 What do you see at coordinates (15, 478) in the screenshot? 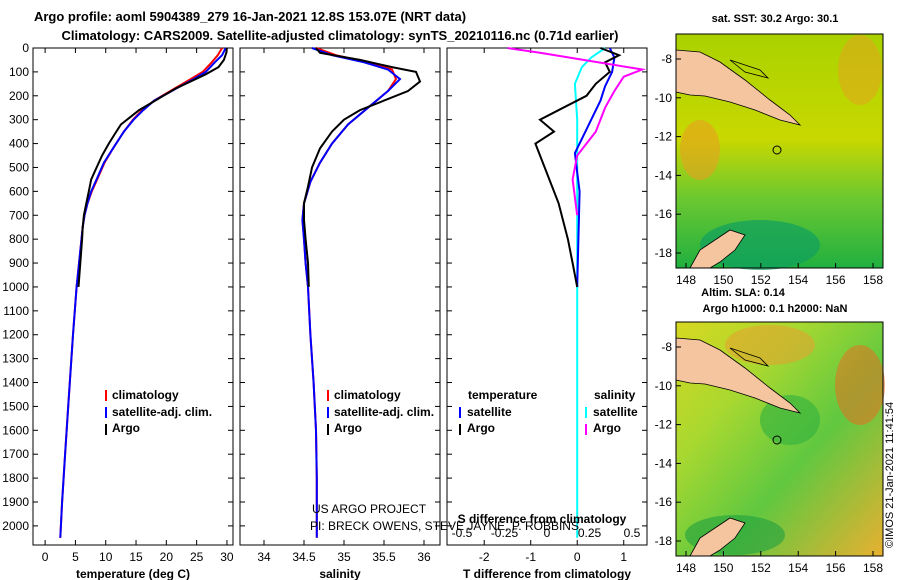
I see `depth-tick-label: 1800` at bounding box center [15, 478].